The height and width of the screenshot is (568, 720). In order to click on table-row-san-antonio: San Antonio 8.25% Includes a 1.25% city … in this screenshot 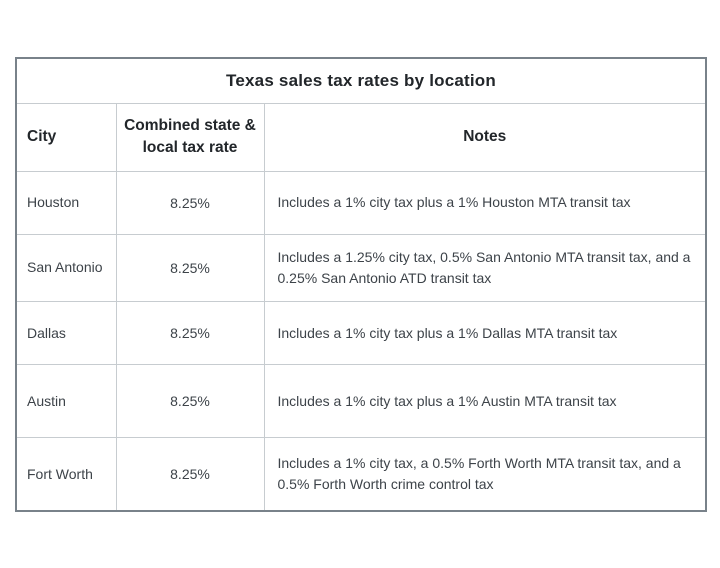, I will do `click(361, 268)`.